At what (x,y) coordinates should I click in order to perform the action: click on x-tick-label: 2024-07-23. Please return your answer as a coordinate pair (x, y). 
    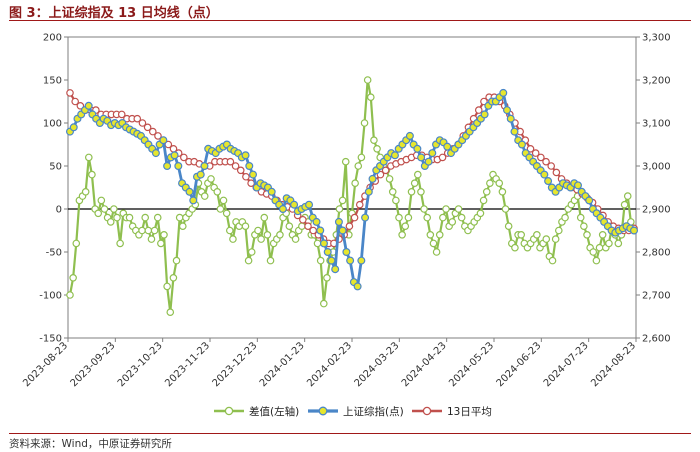
    Looking at the image, I should click on (566, 364).